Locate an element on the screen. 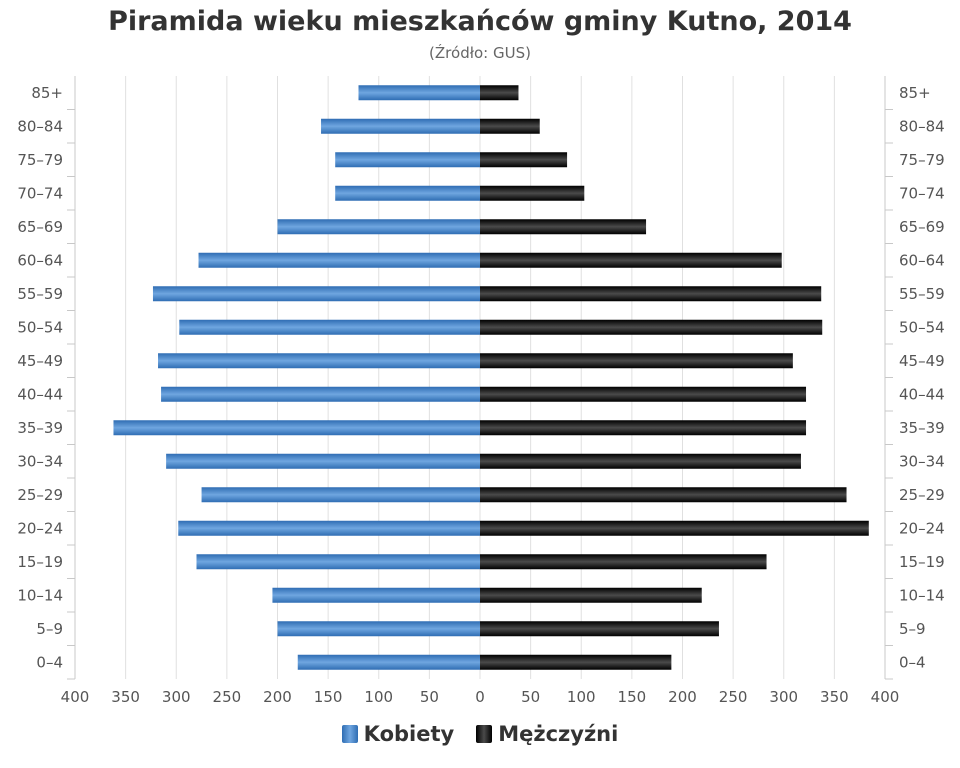 This screenshot has width=960, height=768. y-tick-label-right: 70–74 is located at coordinates (922, 193).